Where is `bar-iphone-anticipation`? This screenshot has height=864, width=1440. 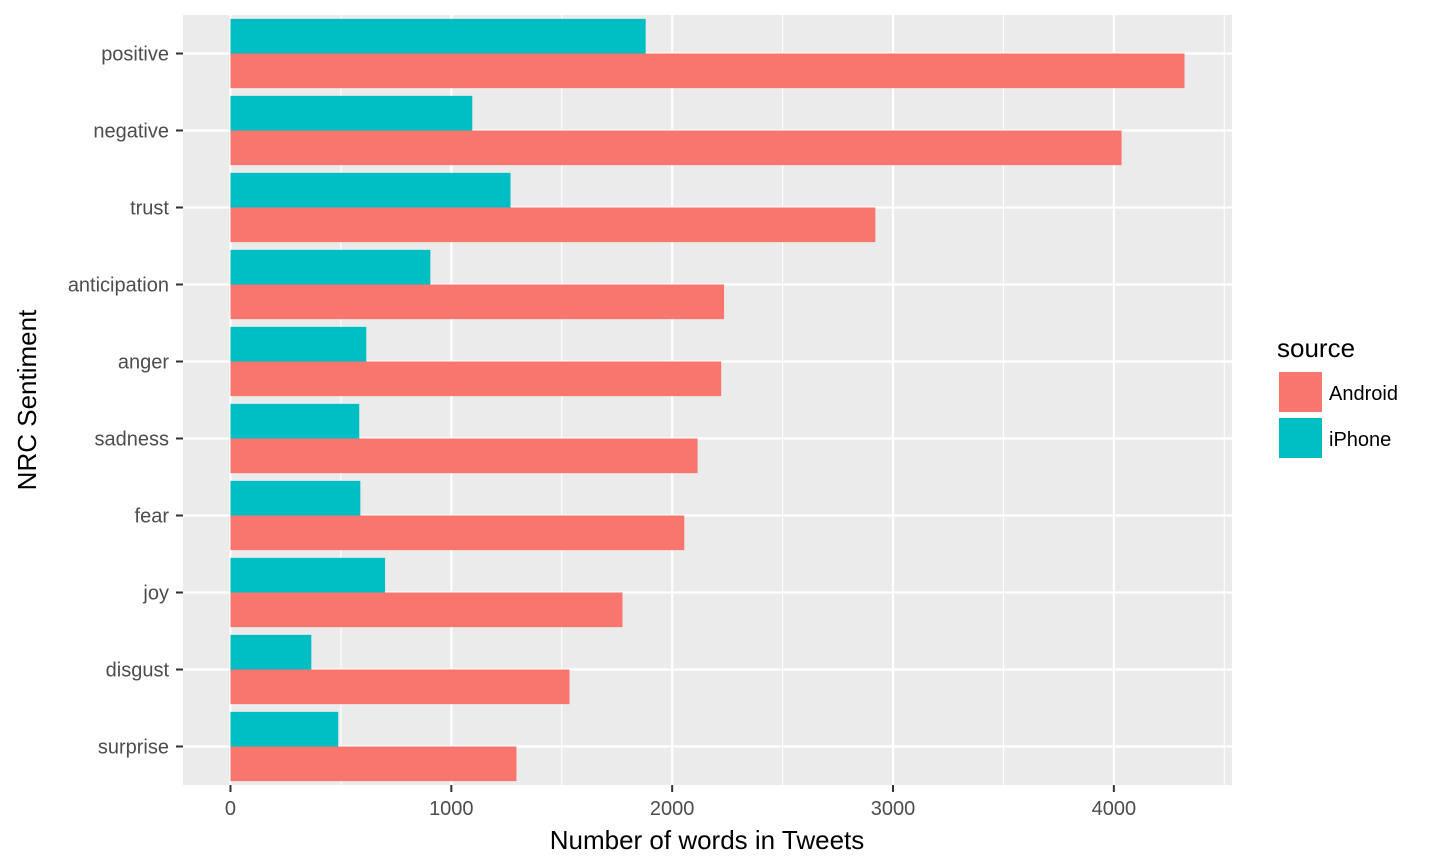
bar-iphone-anticipation is located at coordinates (330, 267).